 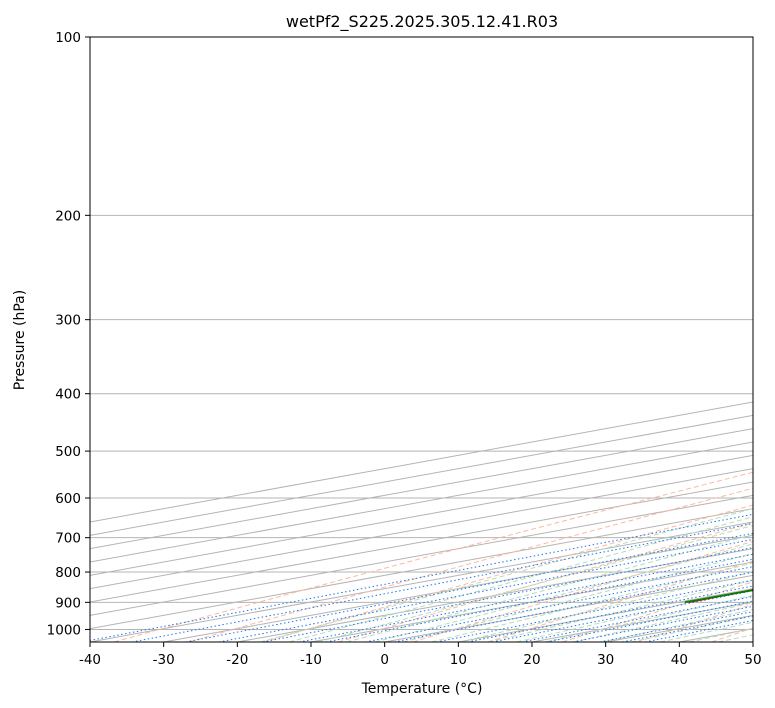 I want to click on x-axis-label: Temperature (°C), so click(x=422, y=689).